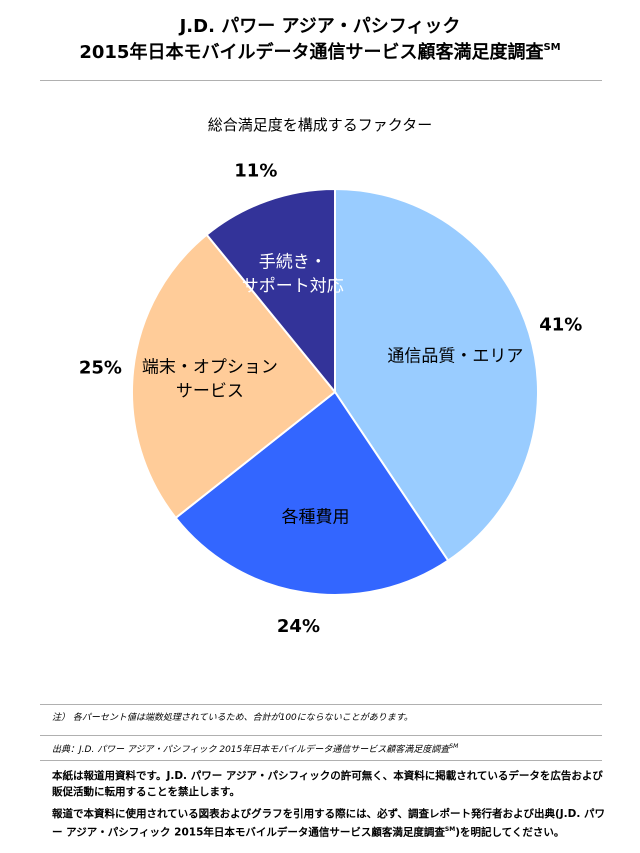 This screenshot has height=853, width=640. What do you see at coordinates (510, 832) in the screenshot?
I see `citation-end: )を明記してください。` at bounding box center [510, 832].